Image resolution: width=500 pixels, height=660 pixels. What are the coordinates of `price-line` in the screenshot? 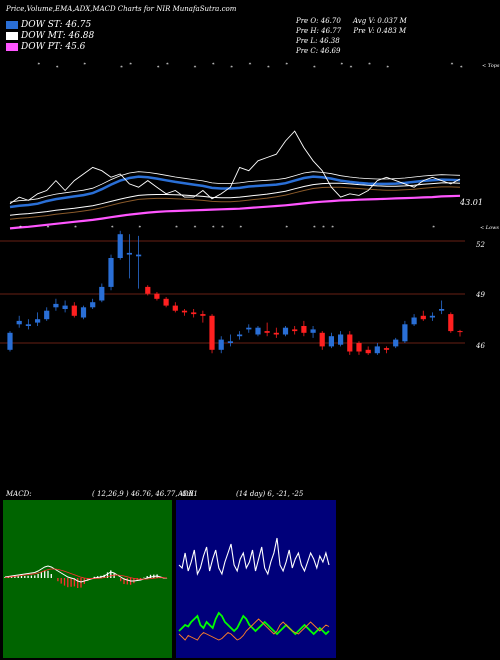 It's located at (235, 167).